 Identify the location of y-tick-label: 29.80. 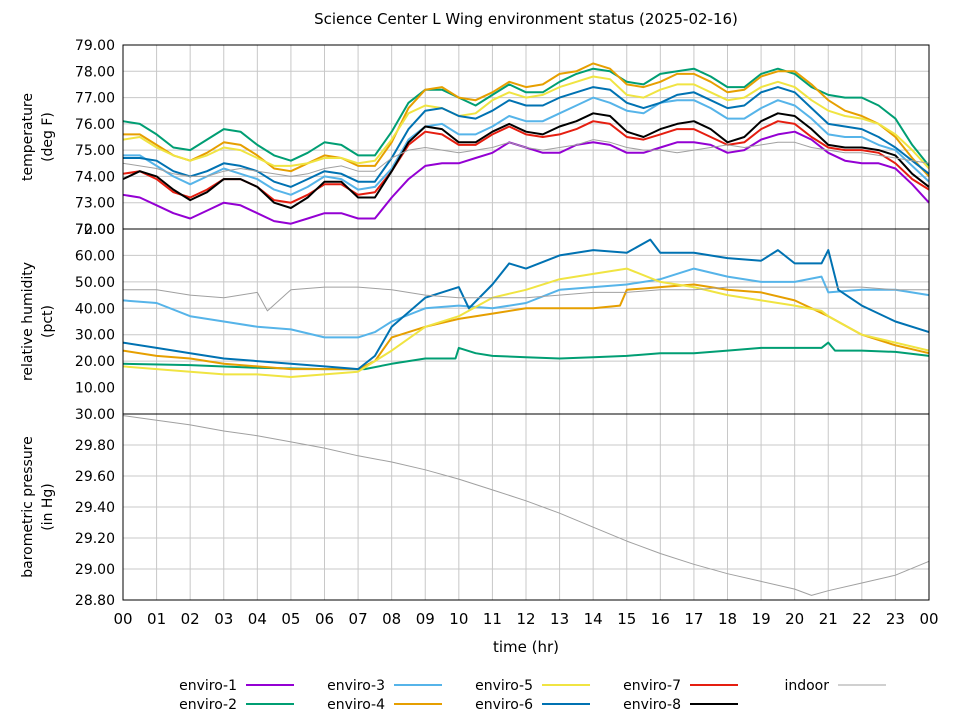
(95, 446).